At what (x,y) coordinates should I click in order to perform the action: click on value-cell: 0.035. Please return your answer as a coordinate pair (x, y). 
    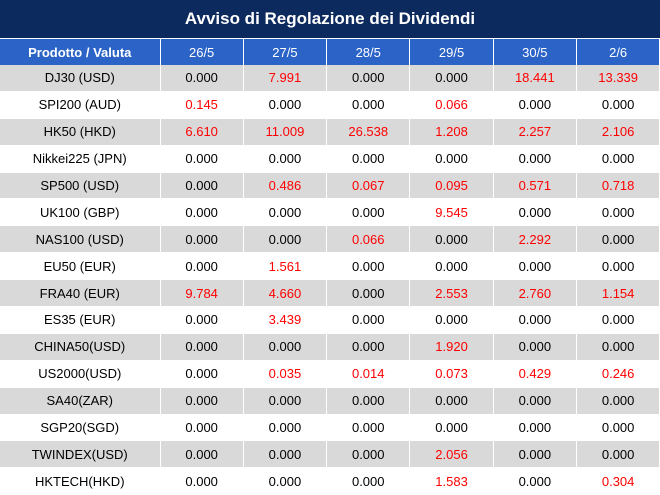
    Looking at the image, I should click on (285, 374).